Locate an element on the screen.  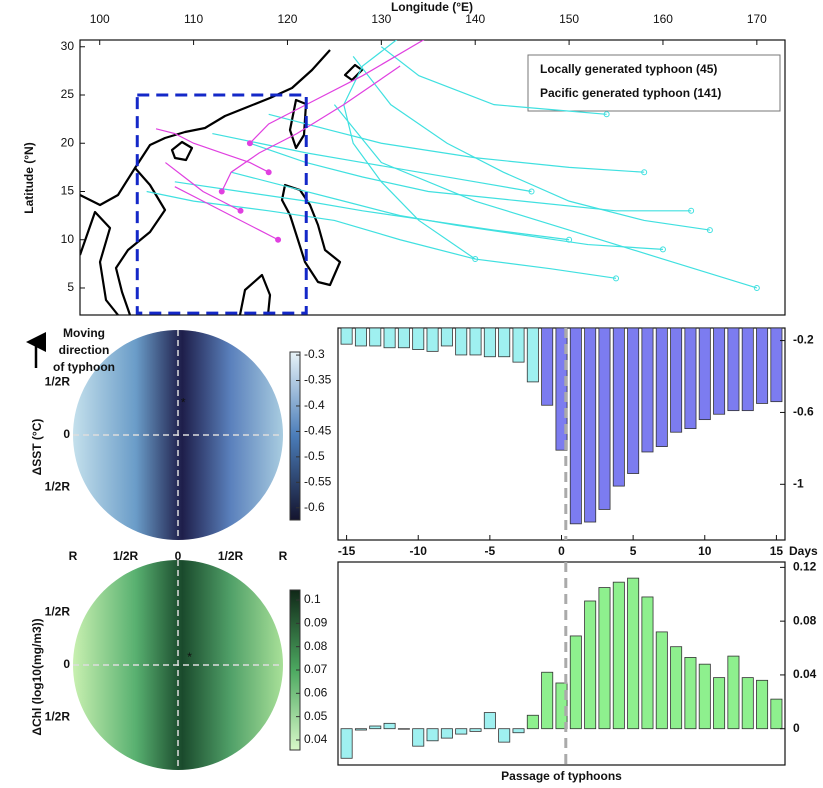
x-tick-label: 160 is located at coordinates (663, 19).